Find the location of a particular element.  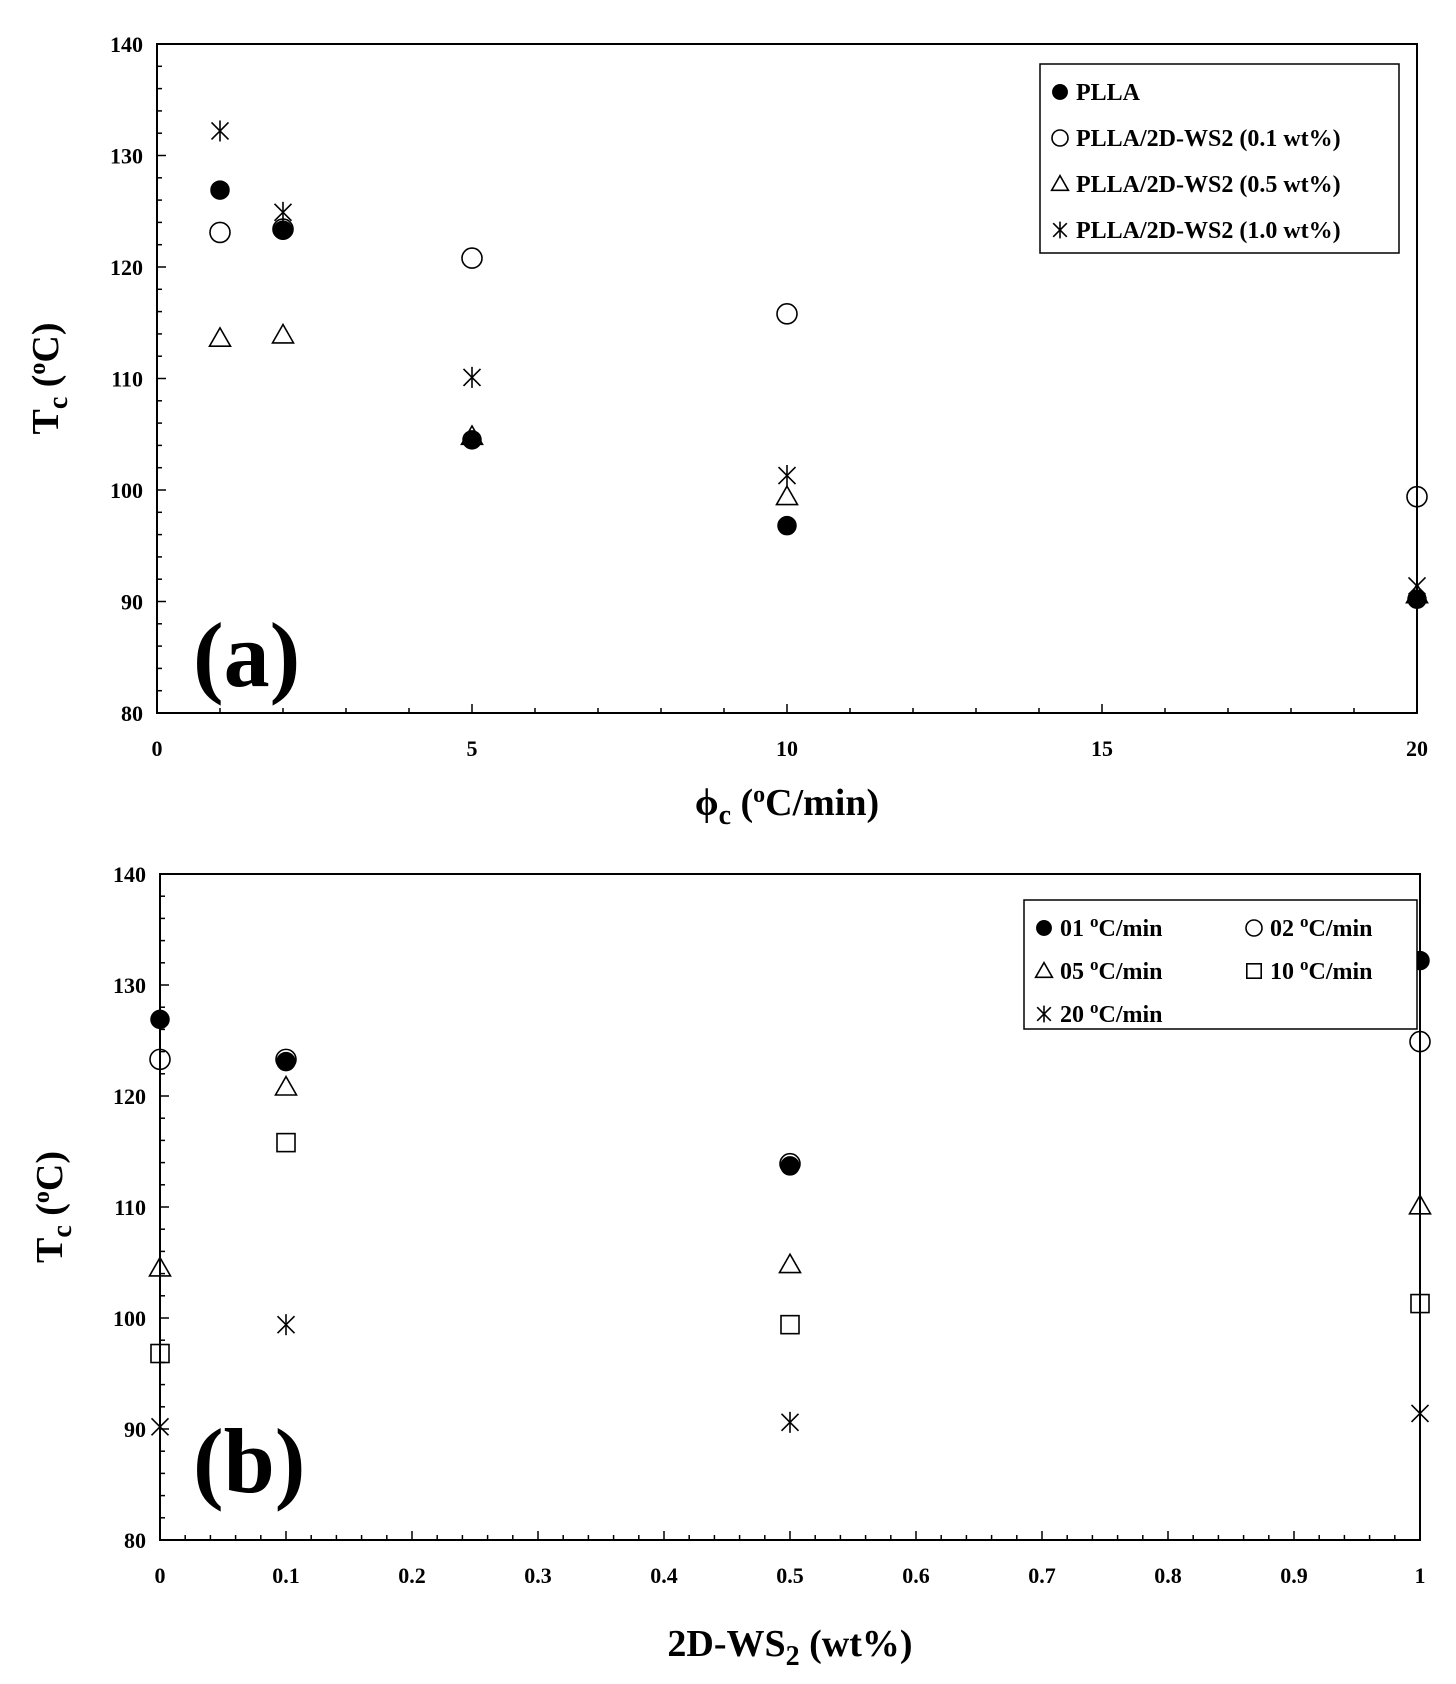

x-tick-label: 1 is located at coordinates (1420, 1575).